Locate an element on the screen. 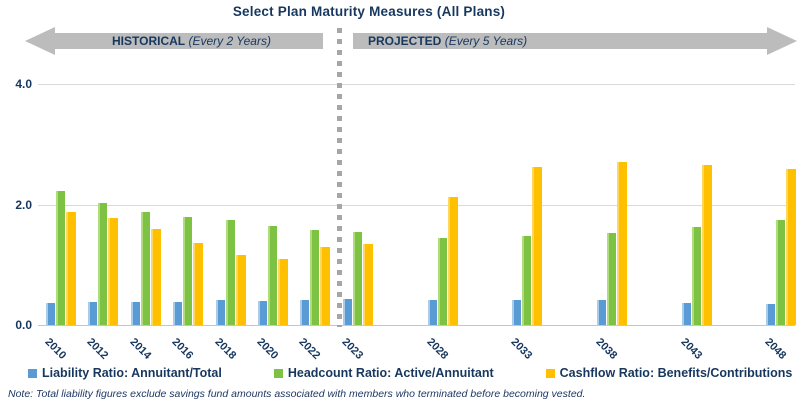 Image resolution: width=808 pixels, height=404 pixels. legend-item-headcount-ratio: Headcount Ratio: Active/Annuitant is located at coordinates (383, 373).